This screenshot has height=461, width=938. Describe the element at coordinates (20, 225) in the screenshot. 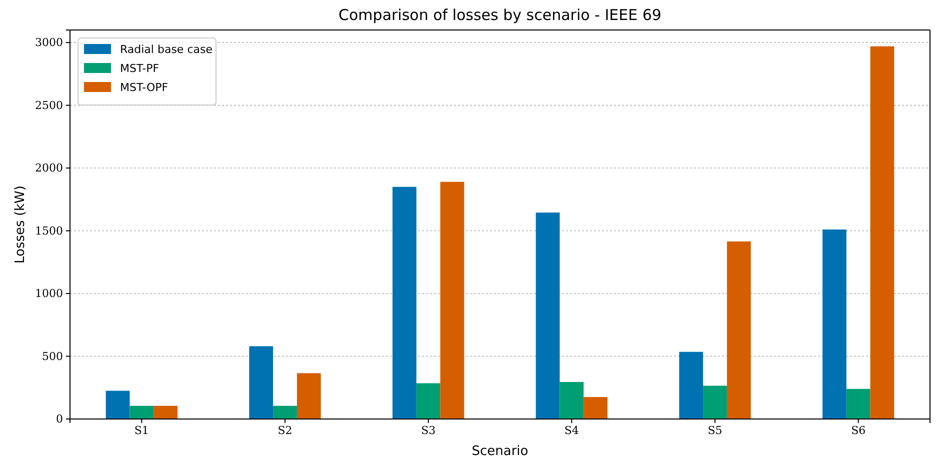

I see `y-axis-title: Losses (kW)` at that location.